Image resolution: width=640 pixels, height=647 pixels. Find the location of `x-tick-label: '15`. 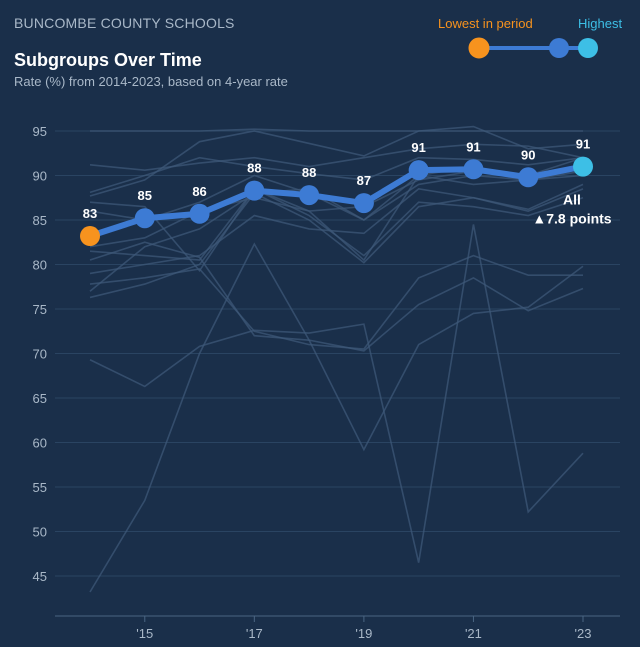

x-tick-label: '15 is located at coordinates (144, 633).